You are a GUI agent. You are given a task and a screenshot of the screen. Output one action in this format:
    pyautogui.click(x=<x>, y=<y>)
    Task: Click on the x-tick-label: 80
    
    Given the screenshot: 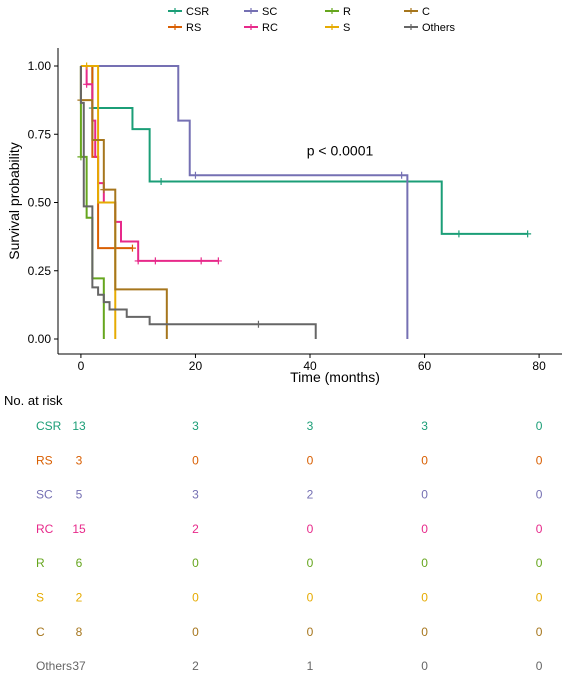 What is the action you would take?
    pyautogui.click(x=539, y=366)
    